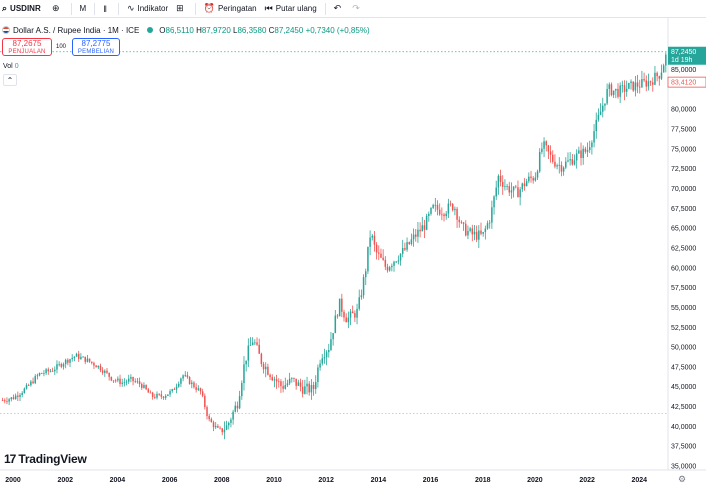 The image size is (706, 489). I want to click on sell-button: 87,2675 PENJUALAN, so click(27, 47).